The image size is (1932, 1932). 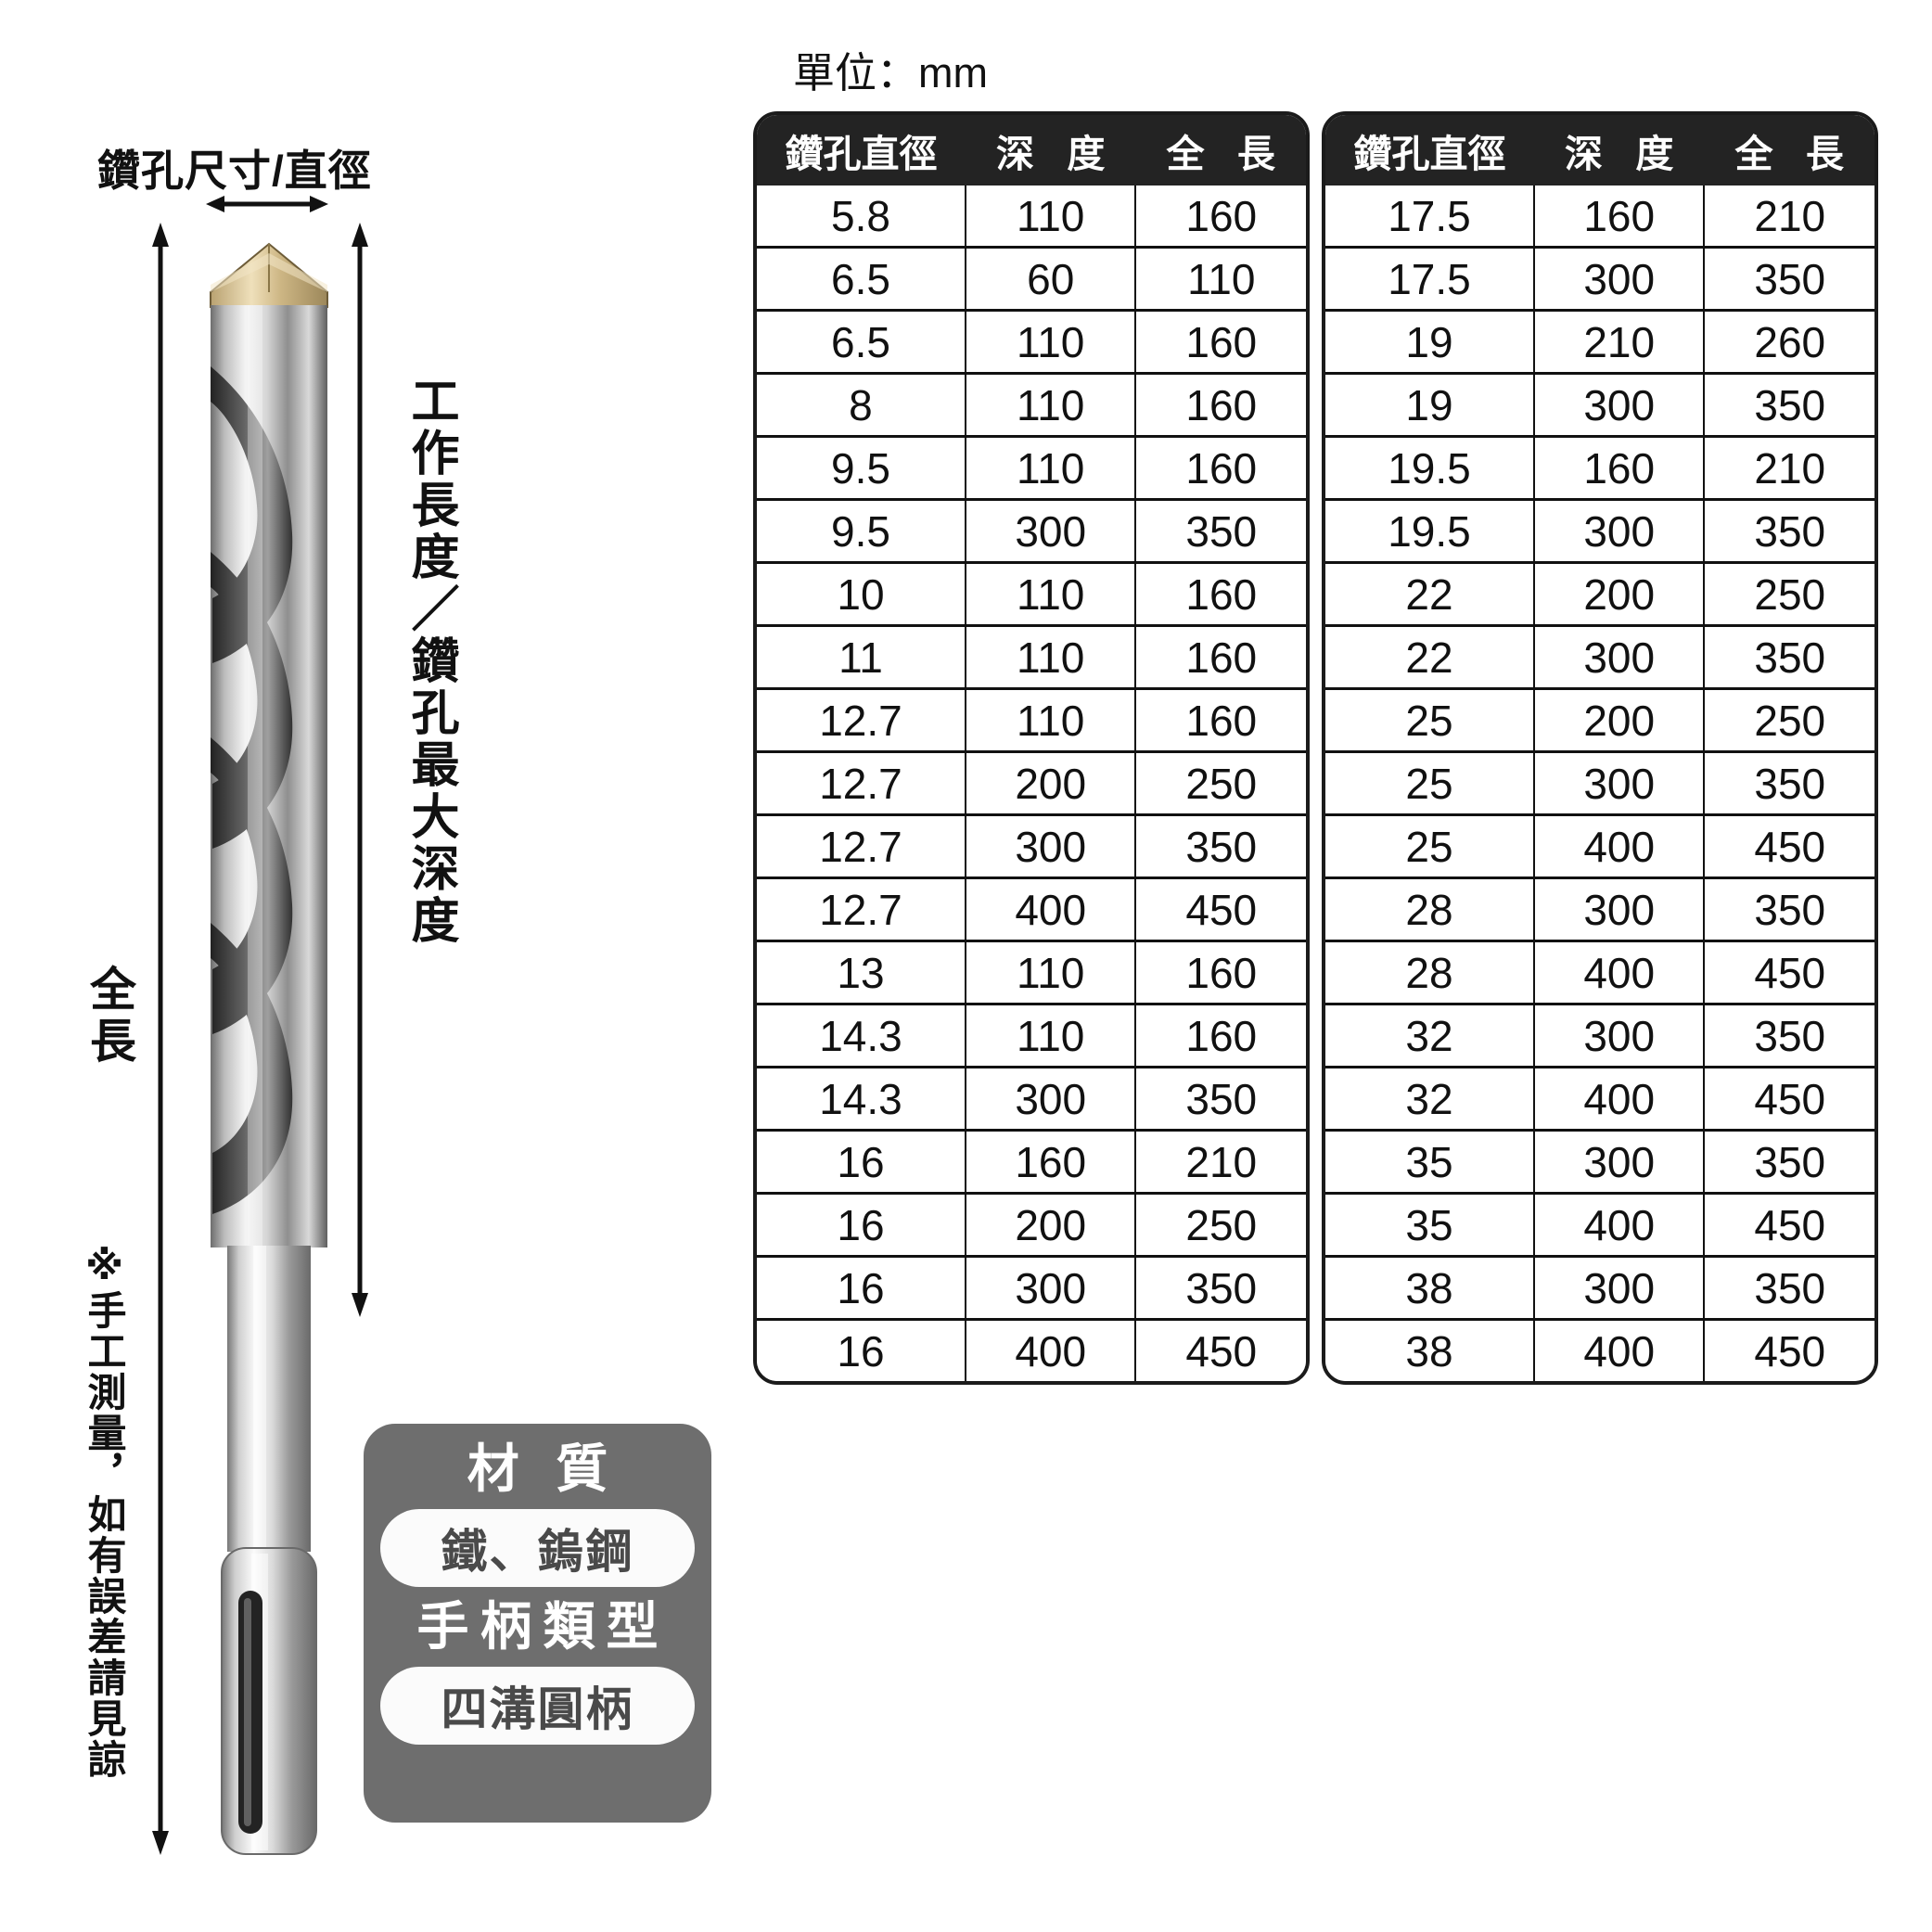 I want to click on cell-diameter: 11, so click(x=861, y=656).